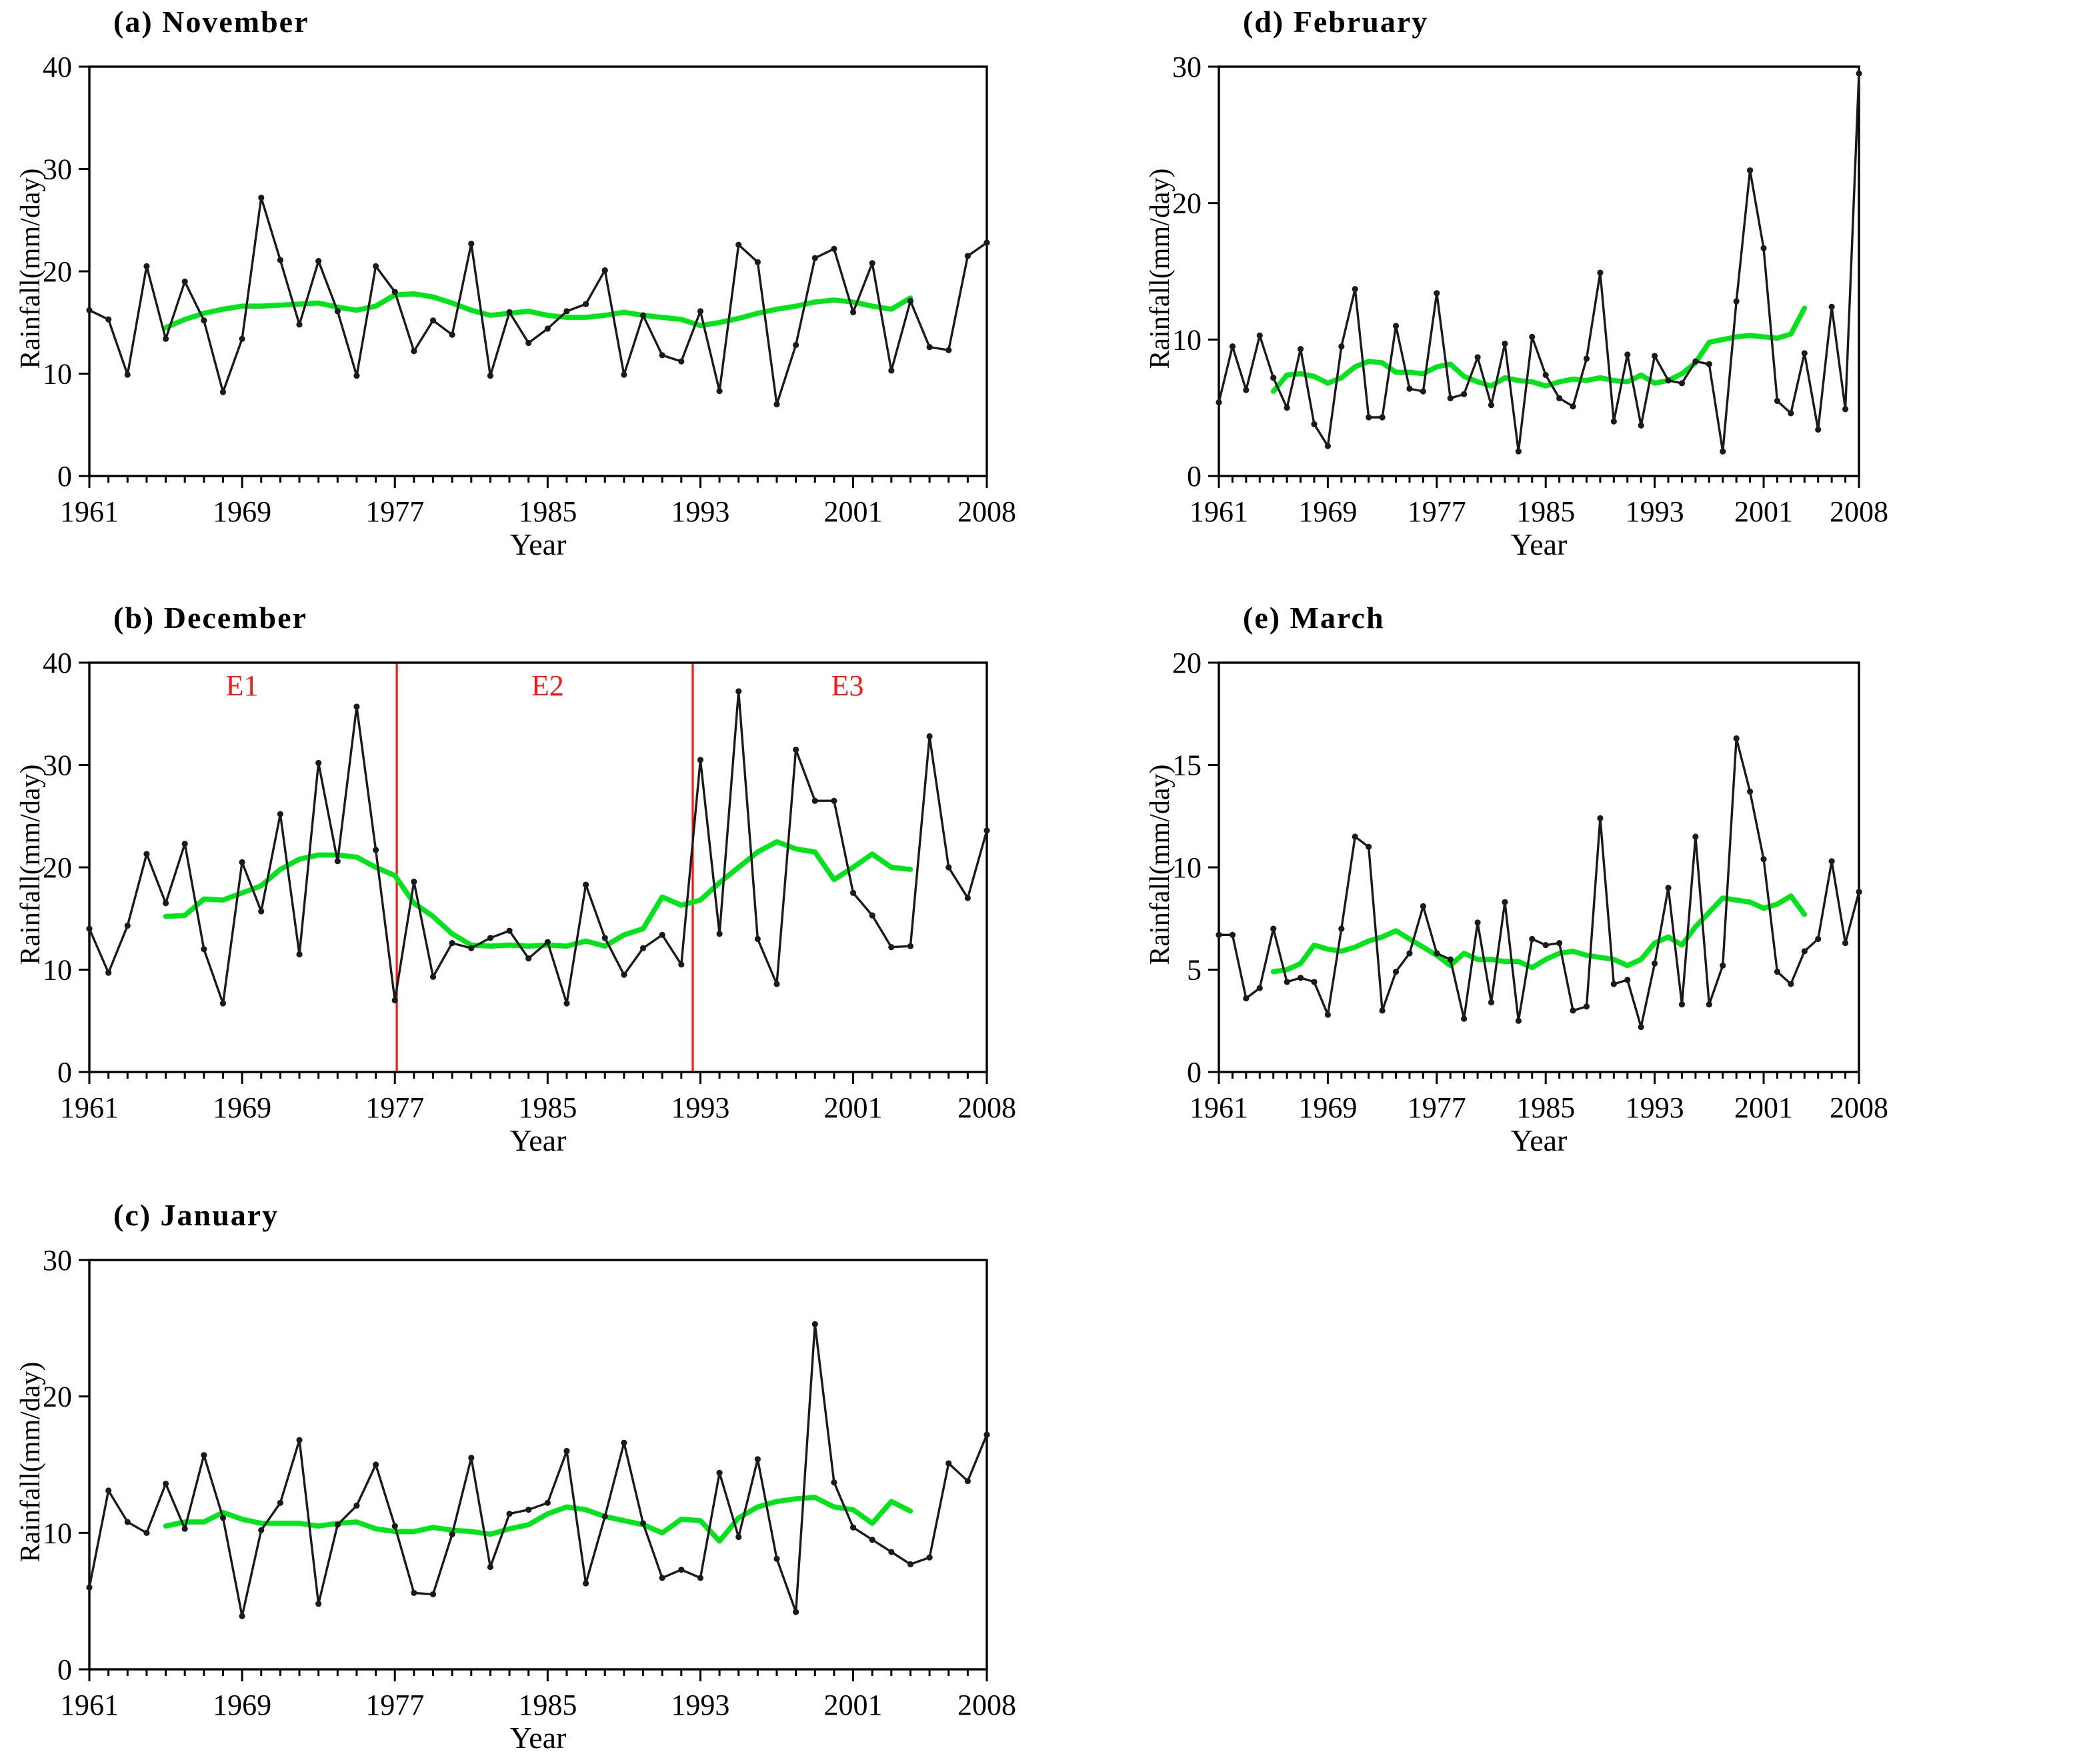  What do you see at coordinates (1187, 765) in the screenshot?
I see `y-tick-label: 15` at bounding box center [1187, 765].